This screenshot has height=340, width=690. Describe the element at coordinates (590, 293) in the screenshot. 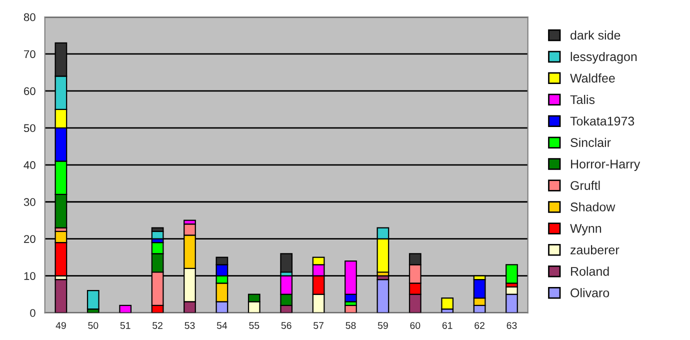

I see `legend-label: Olivaro` at that location.